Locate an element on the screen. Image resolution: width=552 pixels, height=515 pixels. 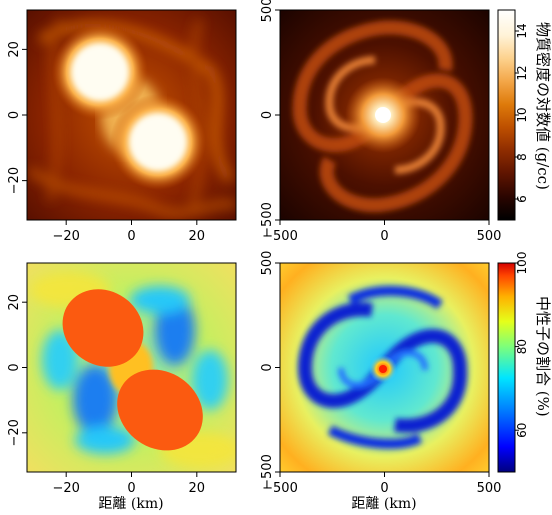
colorbar-tick-label-top-right: 8 is located at coordinates (522, 157).